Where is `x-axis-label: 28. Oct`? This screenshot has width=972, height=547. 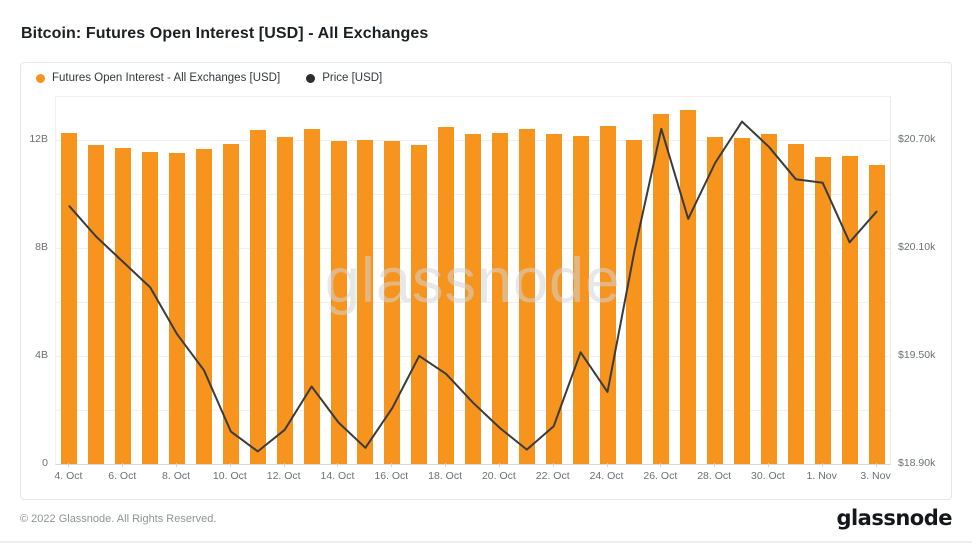
x-axis-label: 28. Oct is located at coordinates (714, 476).